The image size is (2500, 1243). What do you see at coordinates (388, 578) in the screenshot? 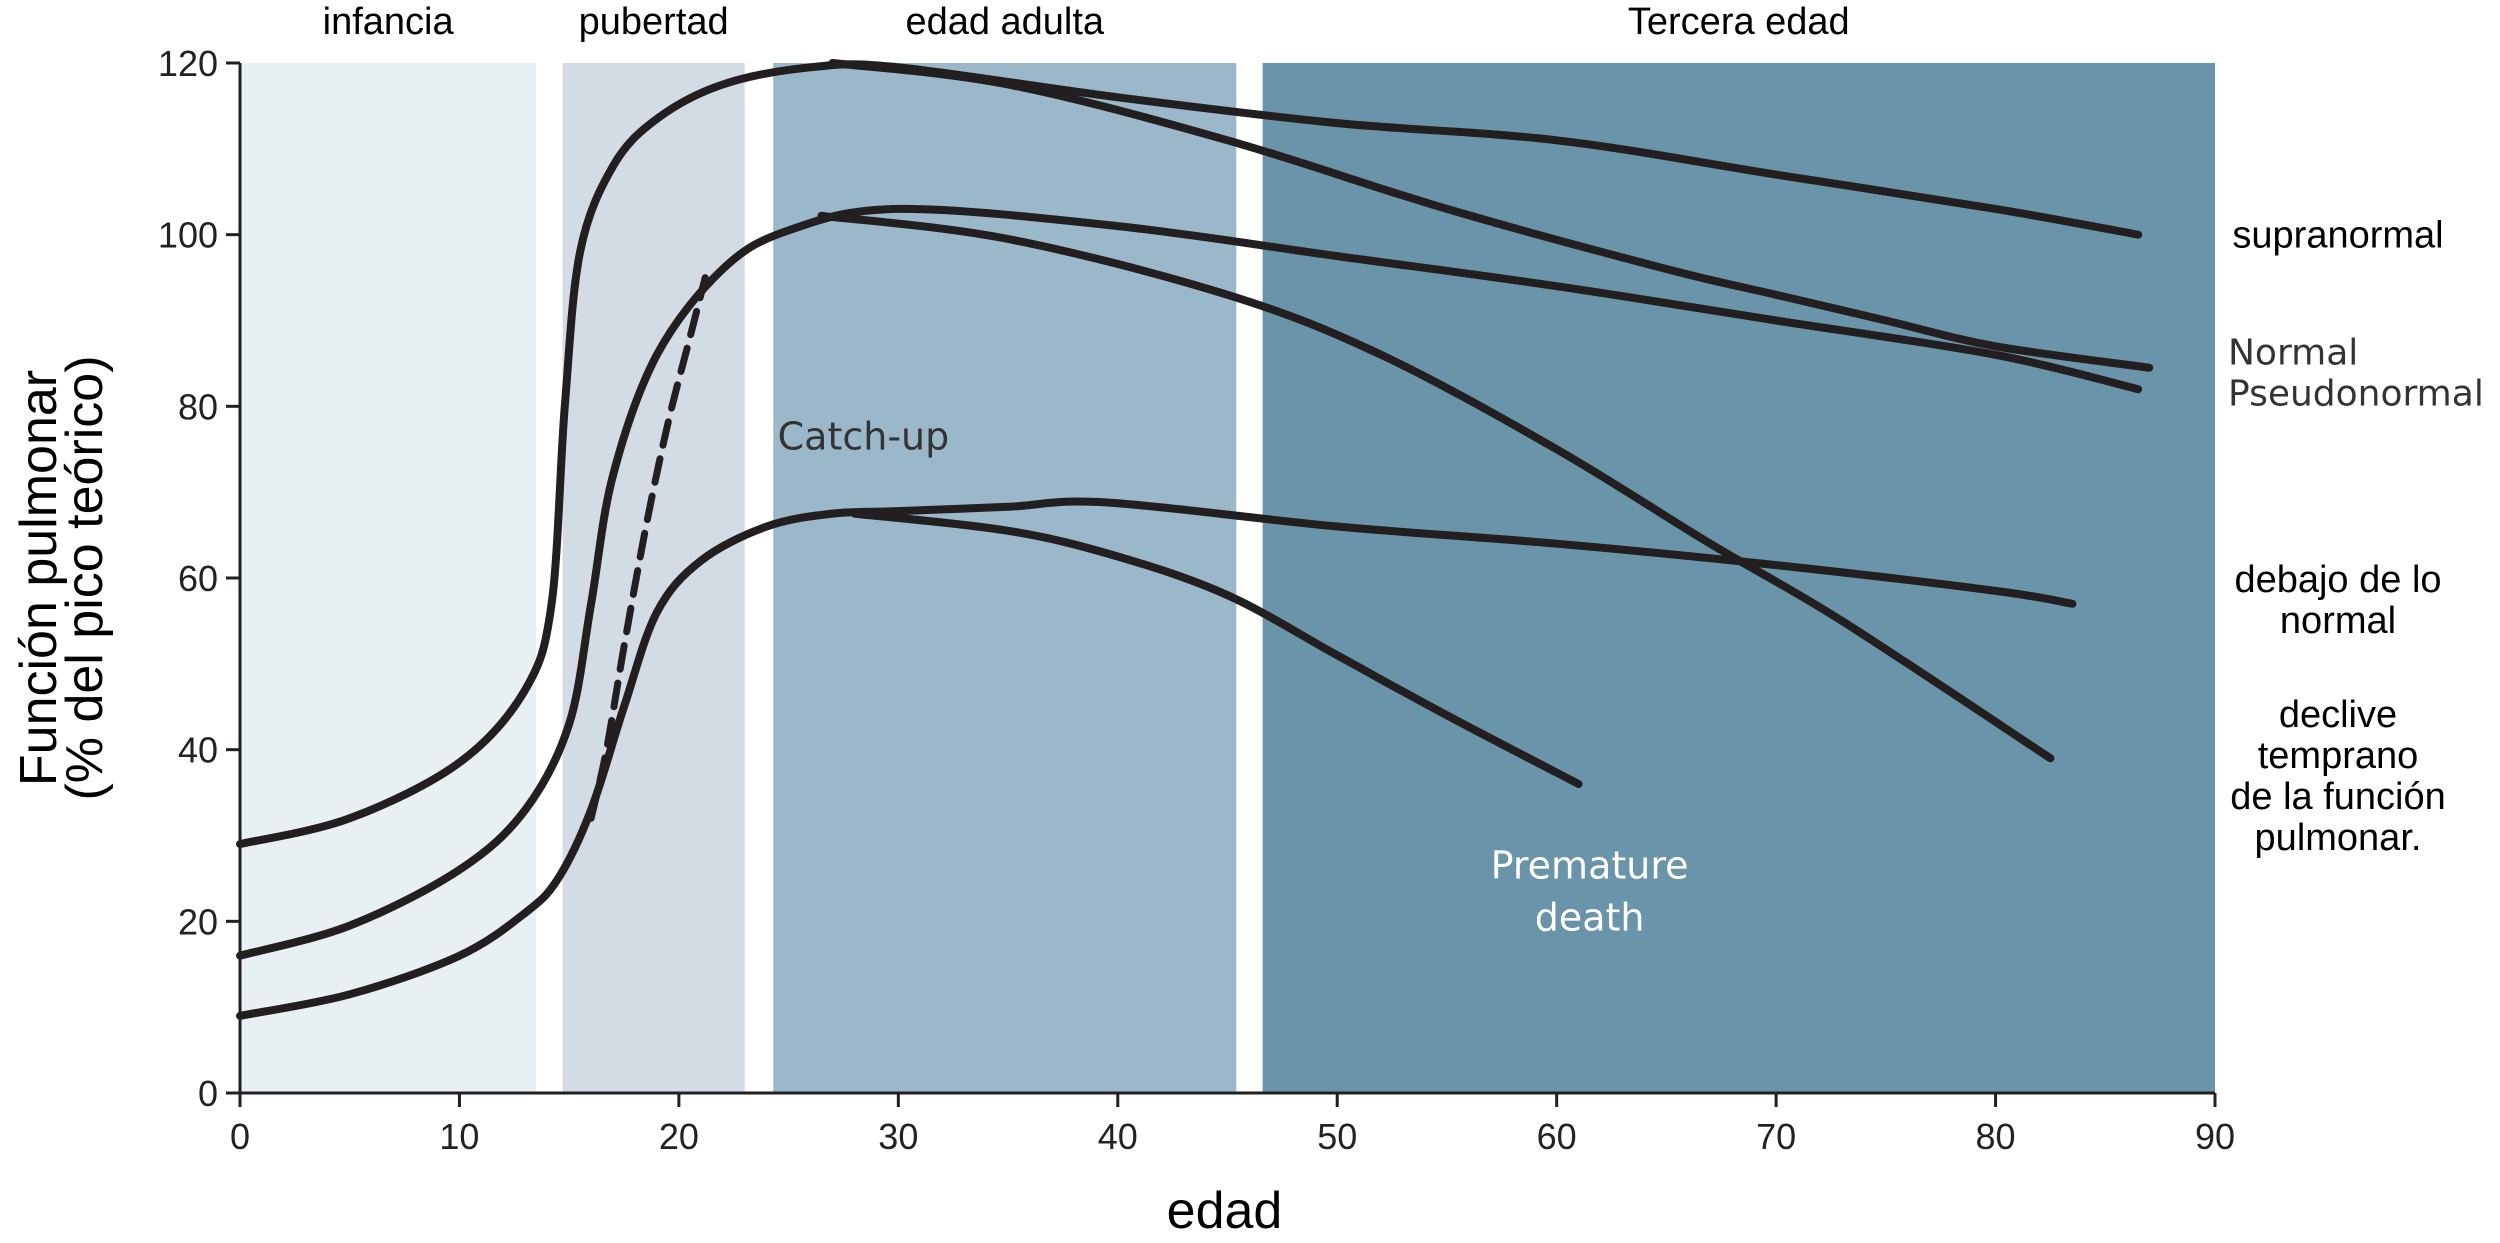
I see `phase-band-infancia` at bounding box center [388, 578].